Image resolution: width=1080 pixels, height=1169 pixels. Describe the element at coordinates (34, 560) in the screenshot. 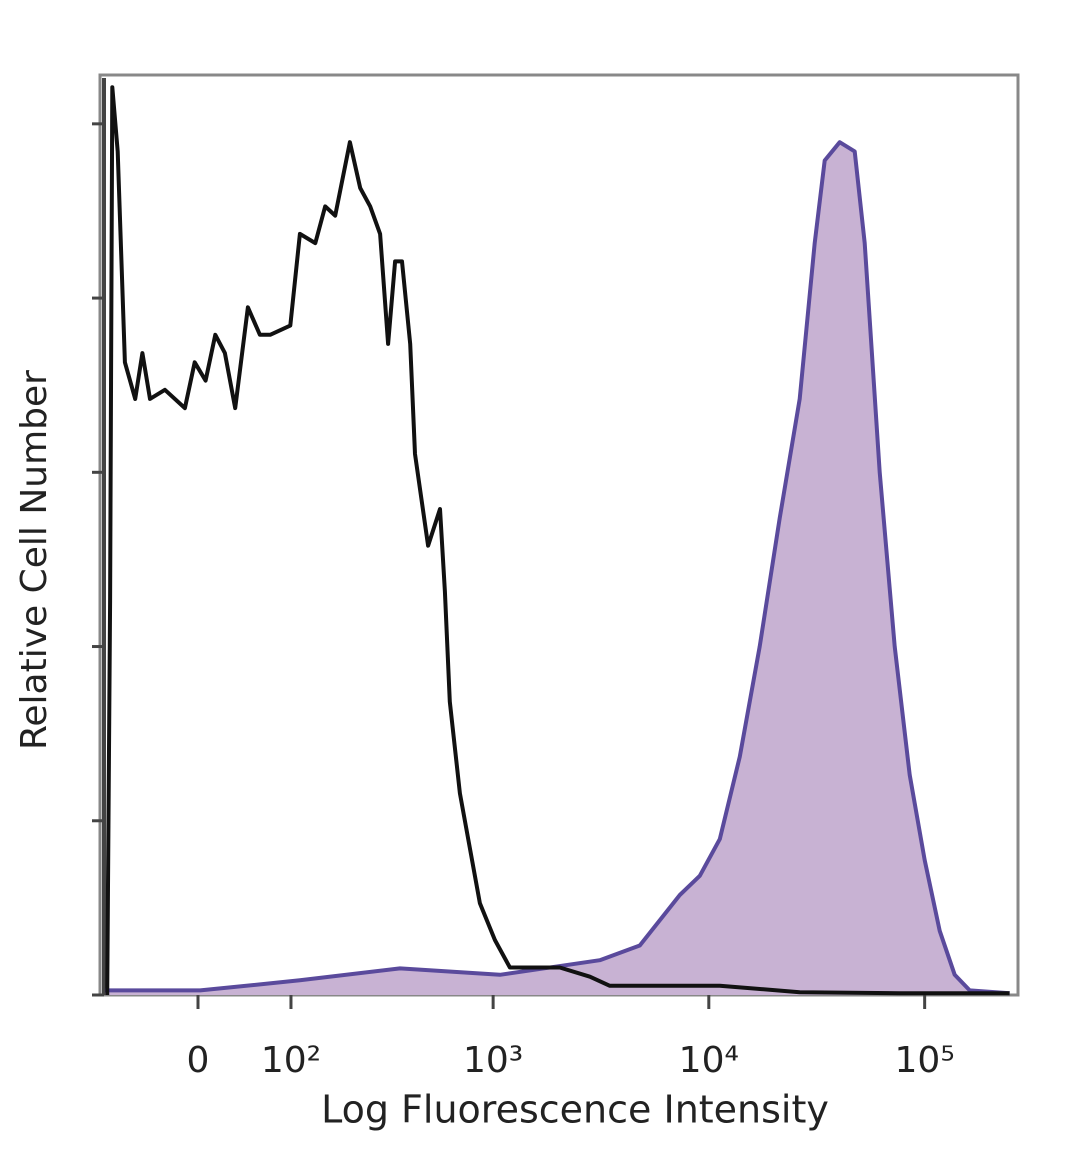

I see `y-axis-label: Relative Cell Number` at that location.